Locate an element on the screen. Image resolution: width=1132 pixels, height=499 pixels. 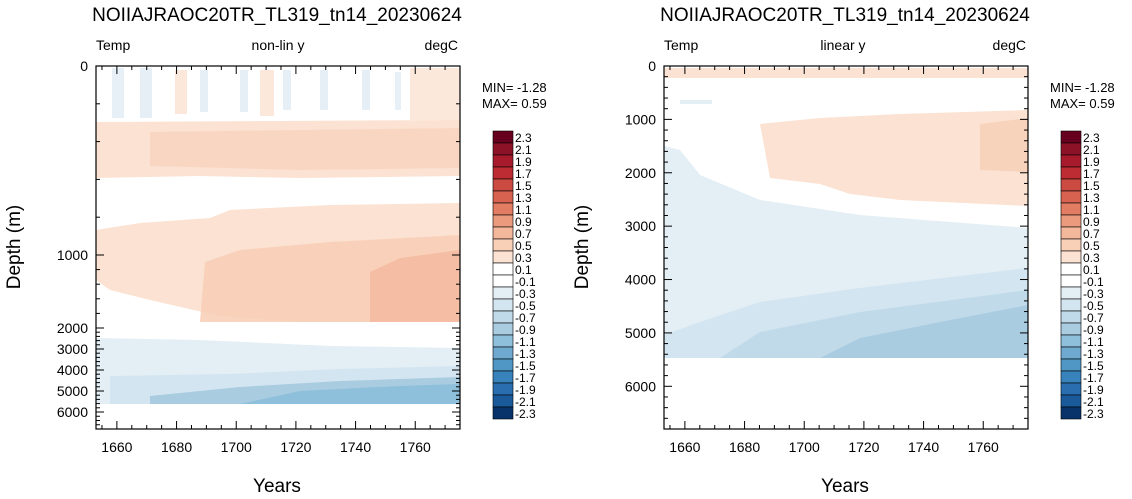
right-warm-surface is located at coordinates (846, 73).